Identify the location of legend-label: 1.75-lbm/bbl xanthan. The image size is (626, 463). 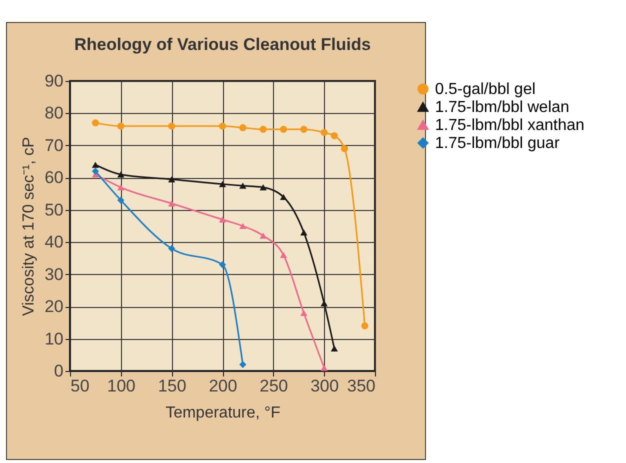
(509, 125).